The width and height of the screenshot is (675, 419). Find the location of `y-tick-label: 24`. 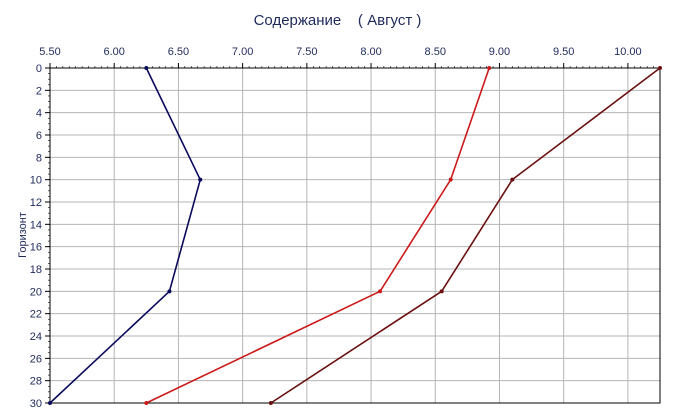

y-tick-label: 24 is located at coordinates (36, 337).